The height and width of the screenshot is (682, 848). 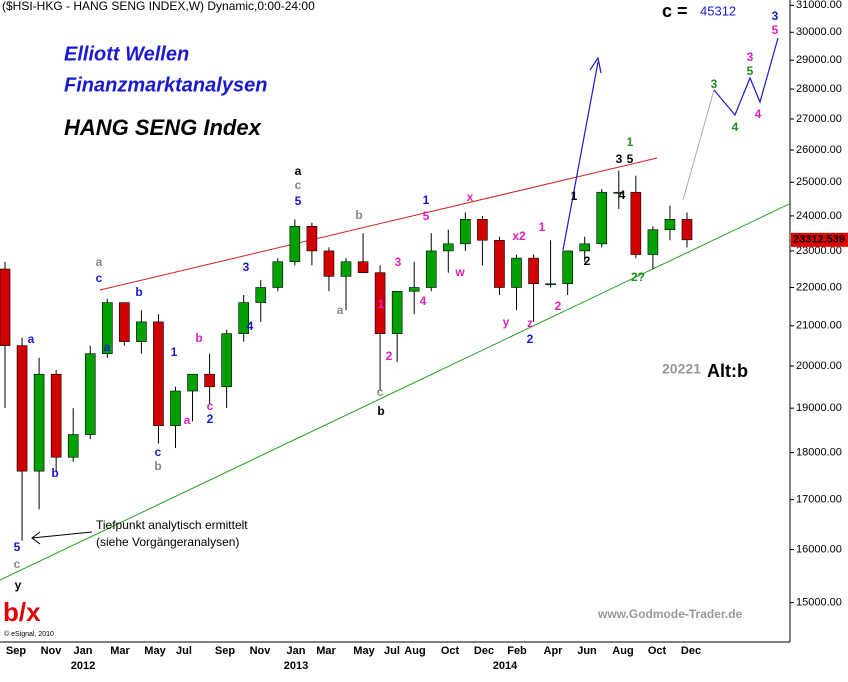 What do you see at coordinates (517, 651) in the screenshot?
I see `x-tick-label: Feb` at bounding box center [517, 651].